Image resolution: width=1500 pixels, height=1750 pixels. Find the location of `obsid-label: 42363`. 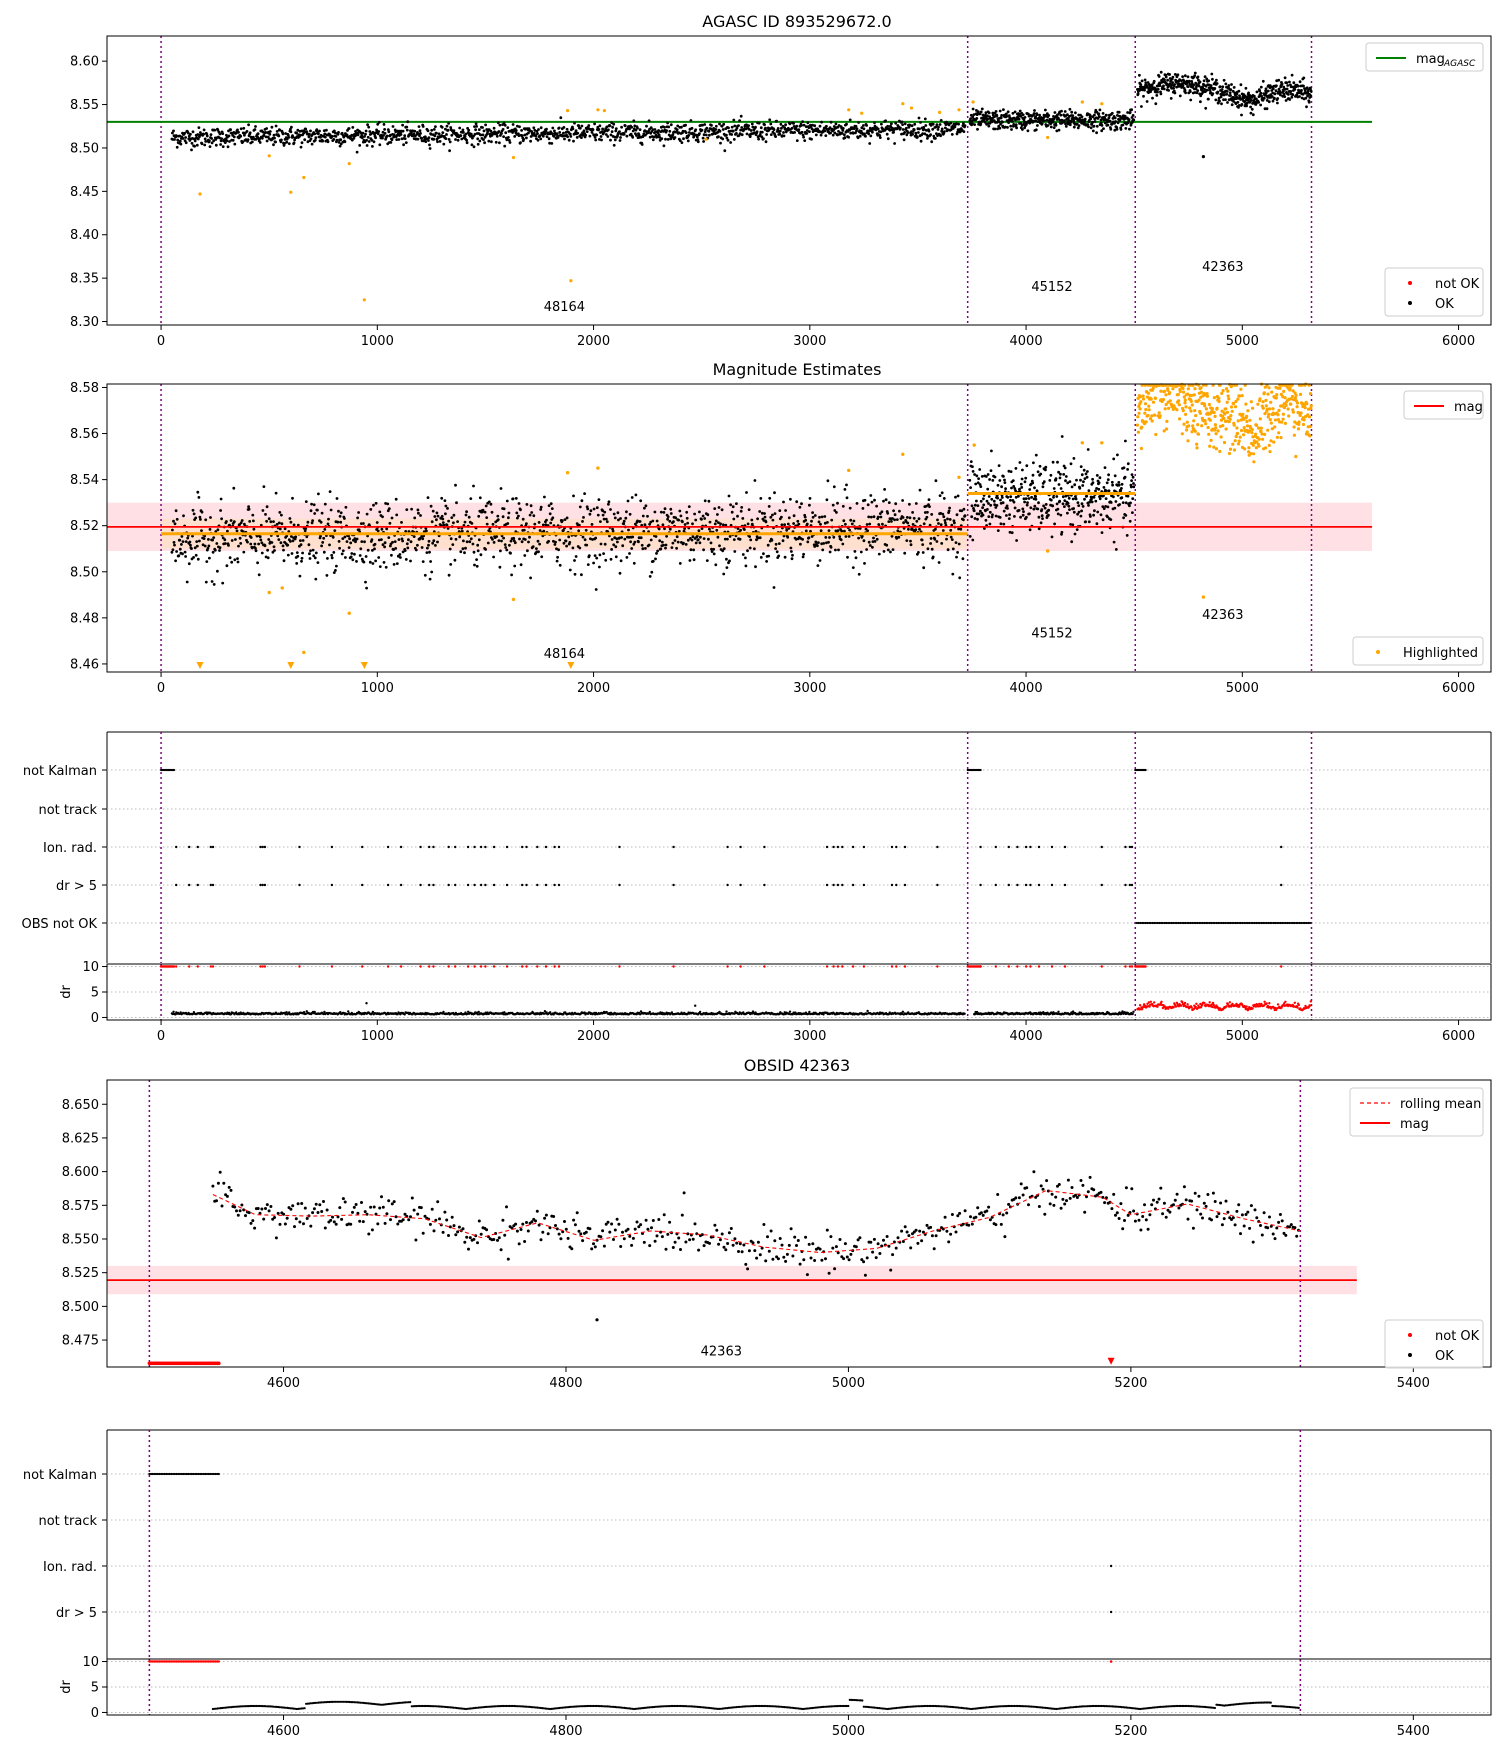

obsid-label: 42363 is located at coordinates (1222, 267).